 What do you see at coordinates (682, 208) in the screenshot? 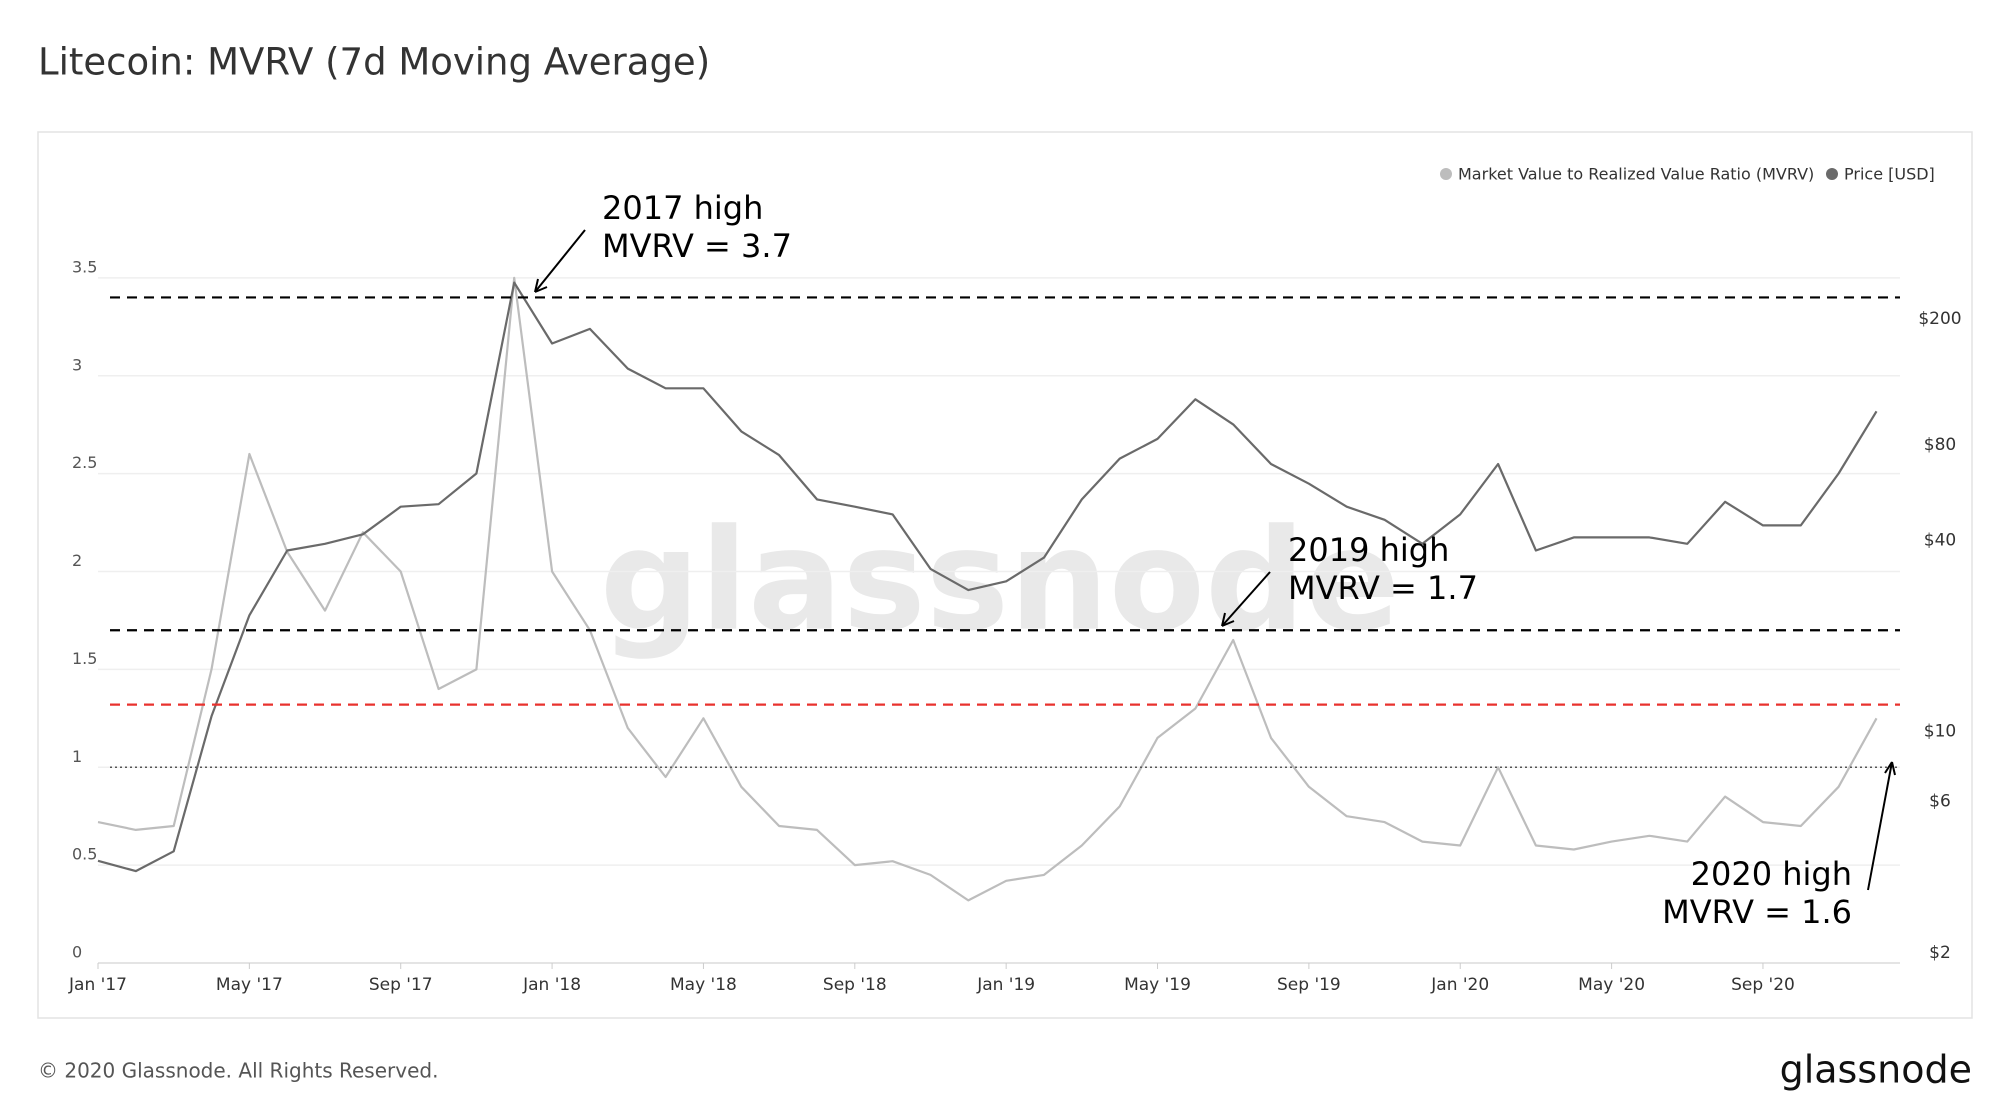
I see `annotation: 2017 high` at bounding box center [682, 208].